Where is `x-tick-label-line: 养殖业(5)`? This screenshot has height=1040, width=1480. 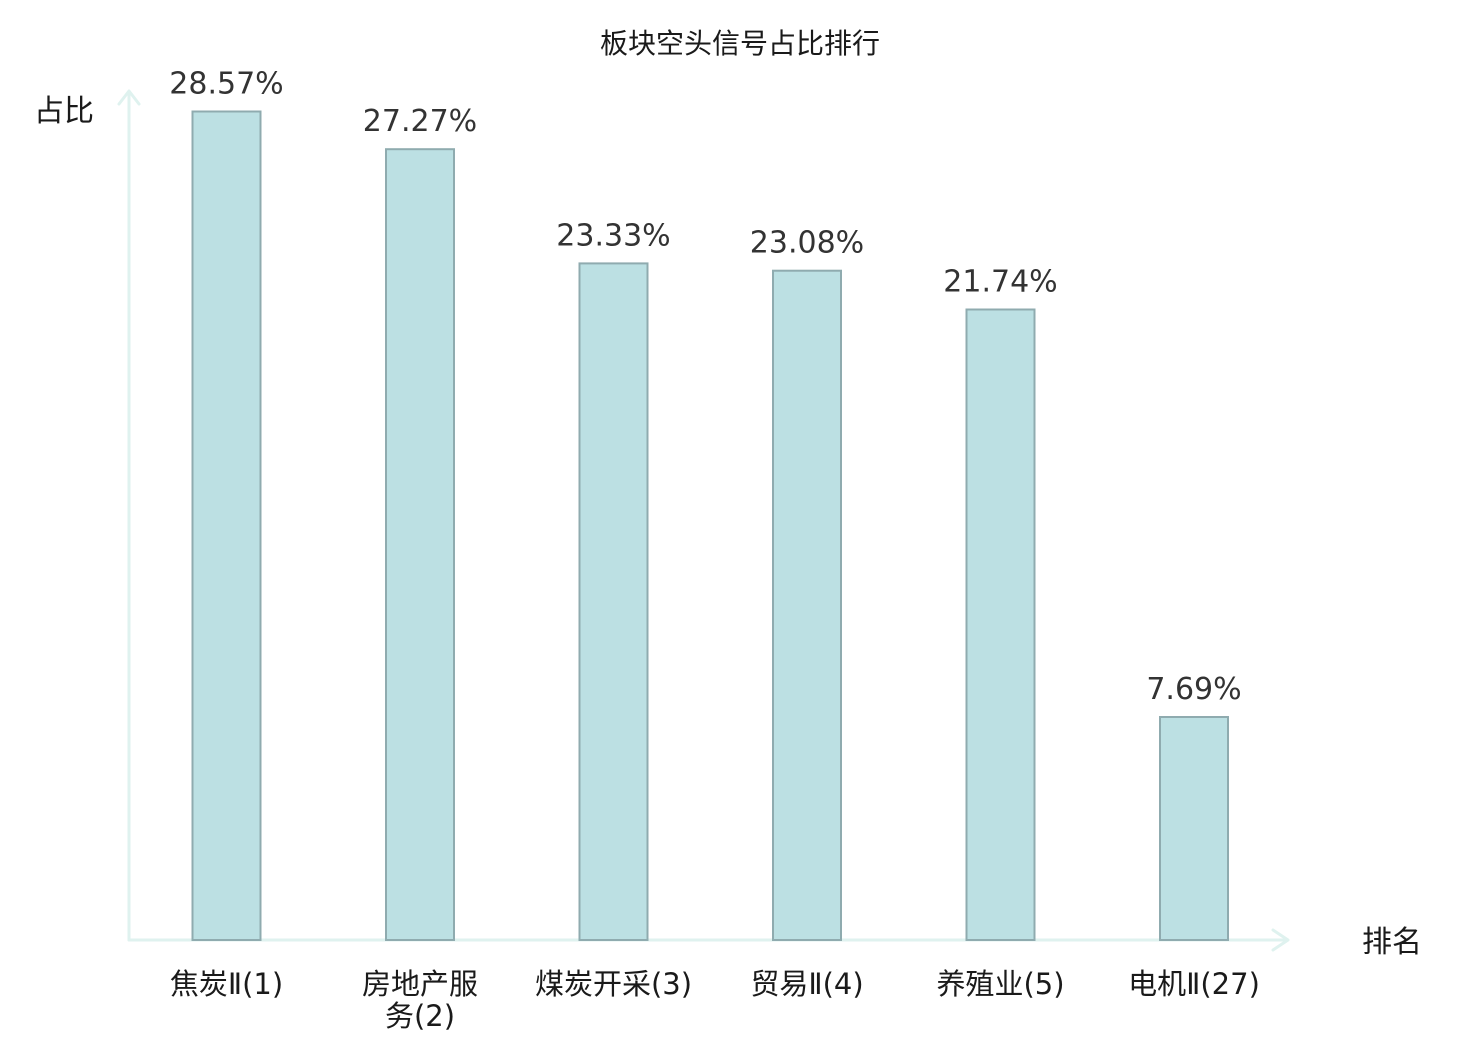
x-tick-label-line: 养殖业(5) is located at coordinates (1000, 984).